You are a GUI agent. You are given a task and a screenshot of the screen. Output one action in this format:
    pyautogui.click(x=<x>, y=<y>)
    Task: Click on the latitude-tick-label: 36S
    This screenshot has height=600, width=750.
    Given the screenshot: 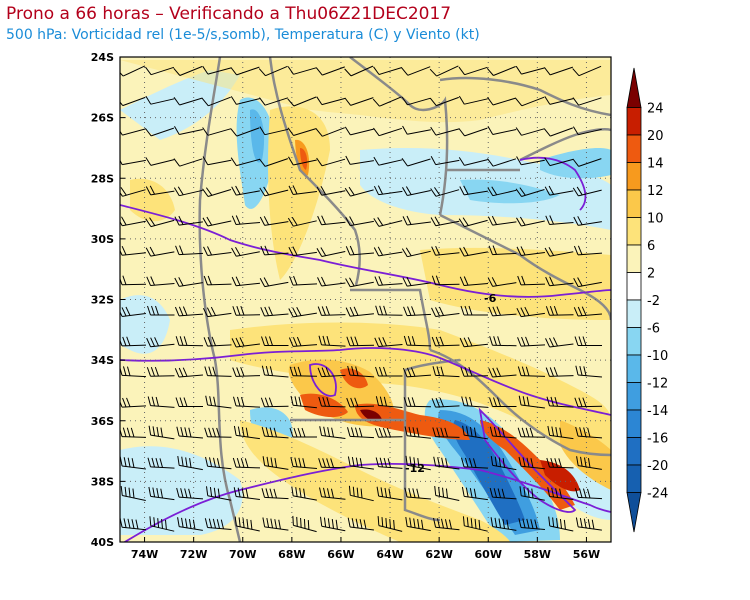 What is the action you would take?
    pyautogui.click(x=102, y=421)
    